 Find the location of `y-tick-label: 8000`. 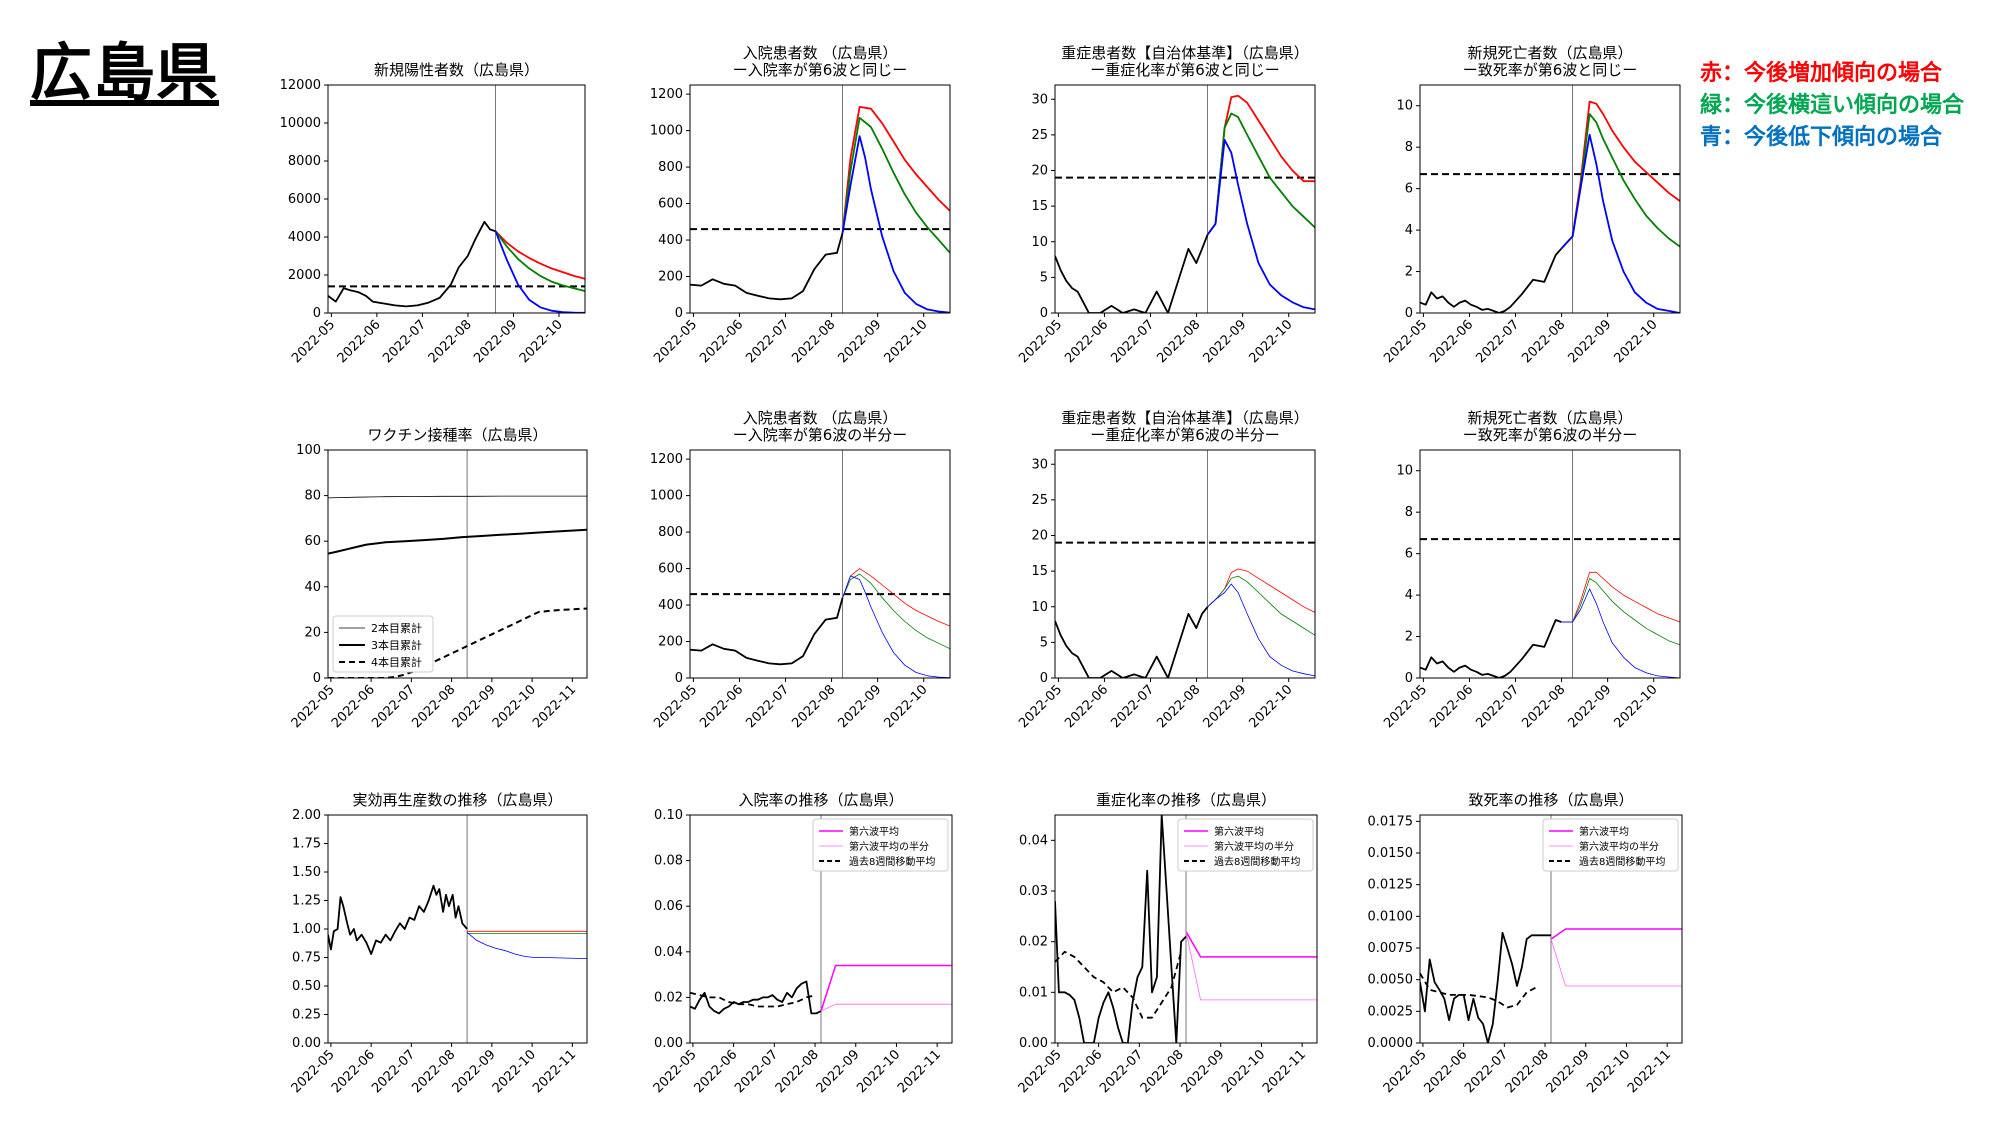

y-tick-label: 8000 is located at coordinates (304, 161).